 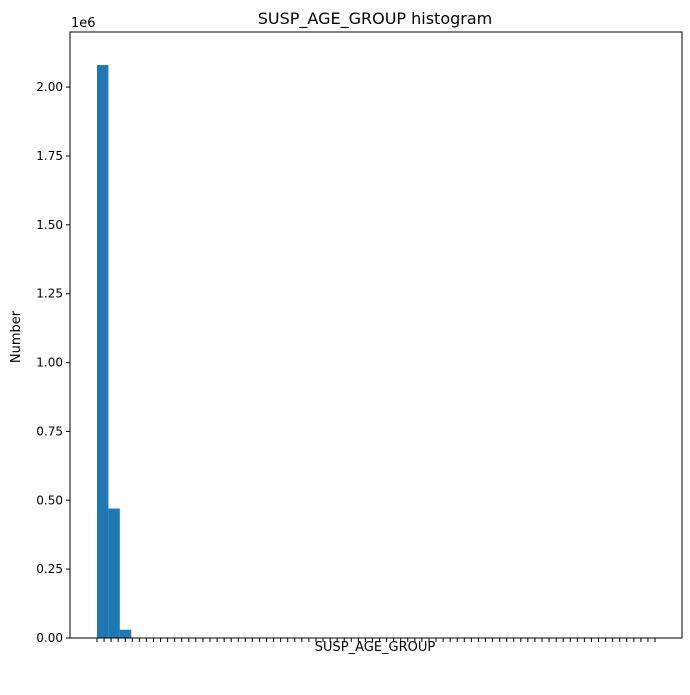 What do you see at coordinates (49, 638) in the screenshot?
I see `y-tick-label: 0.00` at bounding box center [49, 638].